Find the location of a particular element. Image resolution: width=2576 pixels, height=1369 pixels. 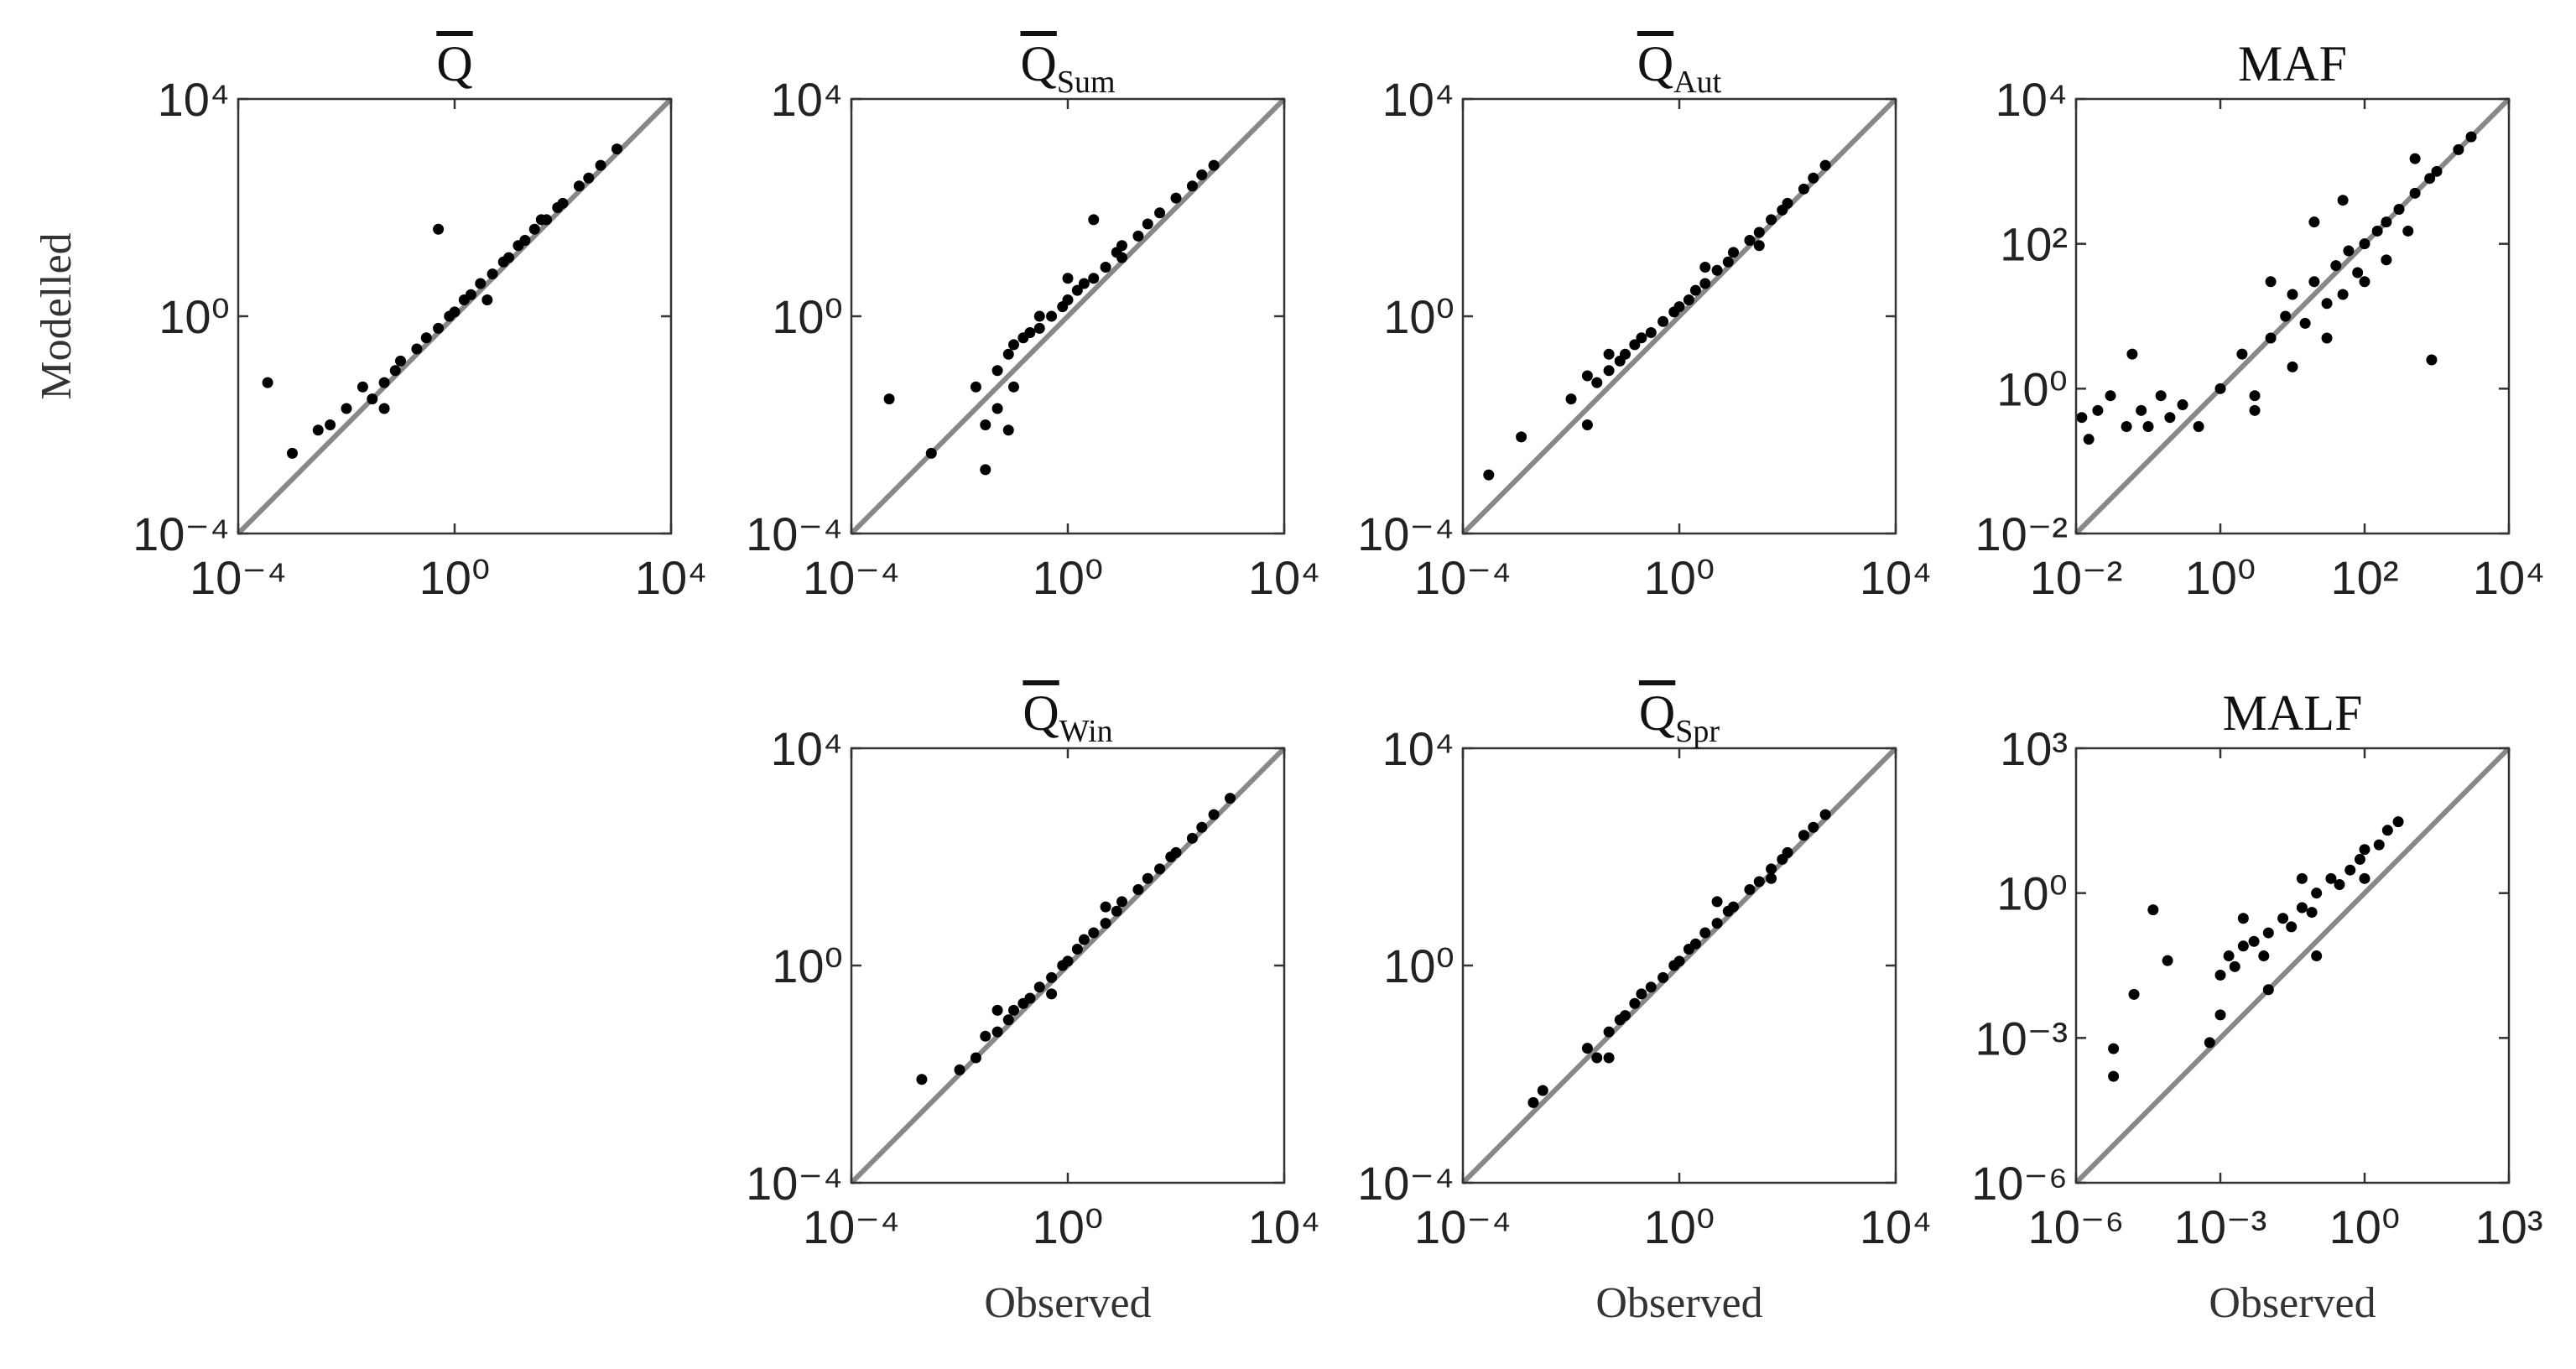

x-tick-label: 10⁻⁶ is located at coordinates (2076, 1226).